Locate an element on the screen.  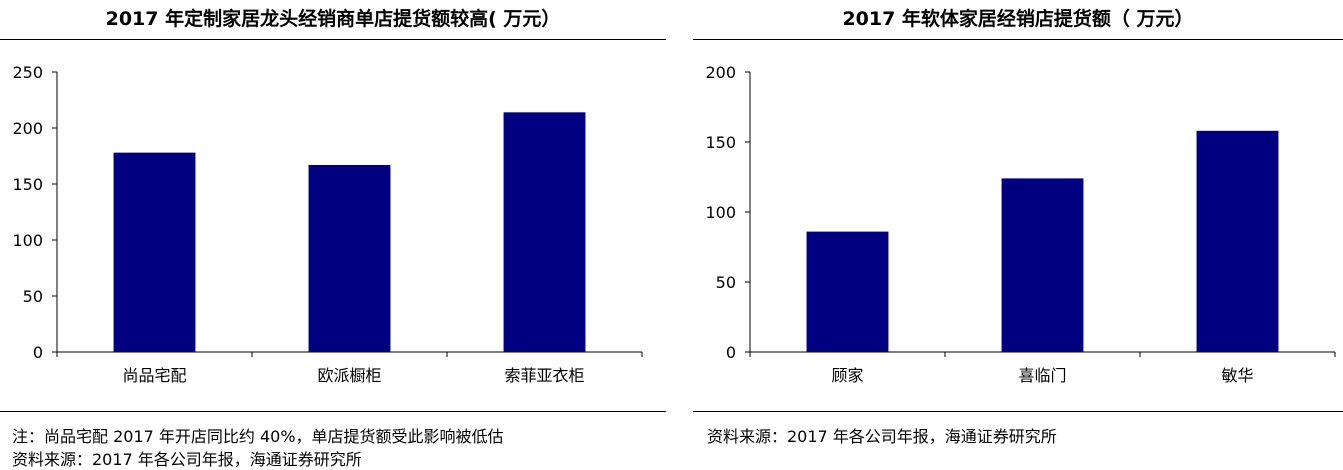
x-tick-label: 索菲亚衣柜 is located at coordinates (544, 375).